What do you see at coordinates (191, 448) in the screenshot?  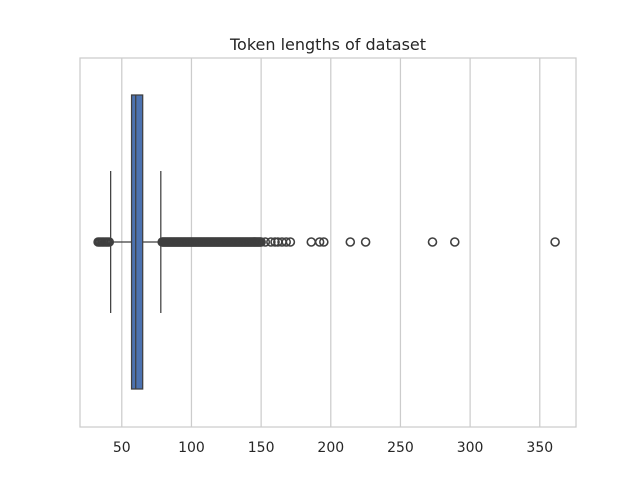 I see `x-tick-label-100: 100` at bounding box center [191, 448].